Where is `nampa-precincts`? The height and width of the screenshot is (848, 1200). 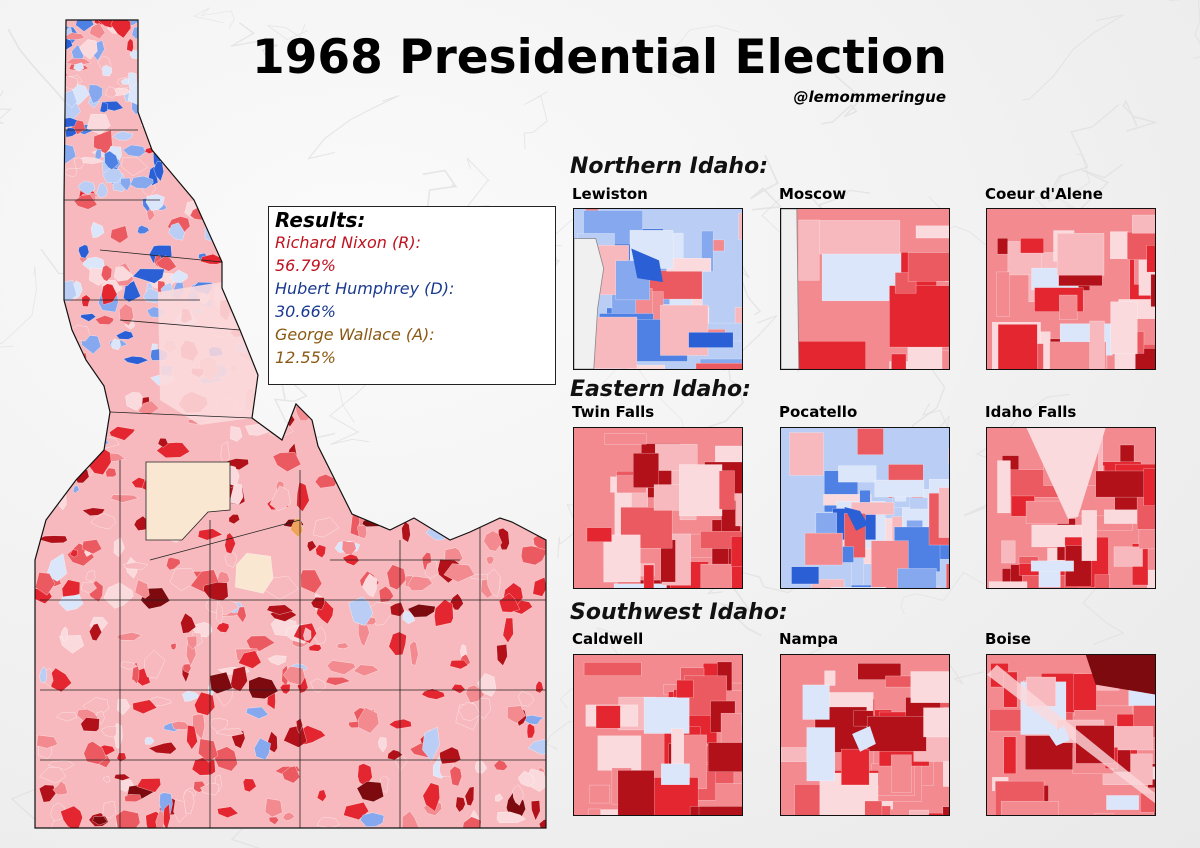
nampa-precincts is located at coordinates (865, 735).